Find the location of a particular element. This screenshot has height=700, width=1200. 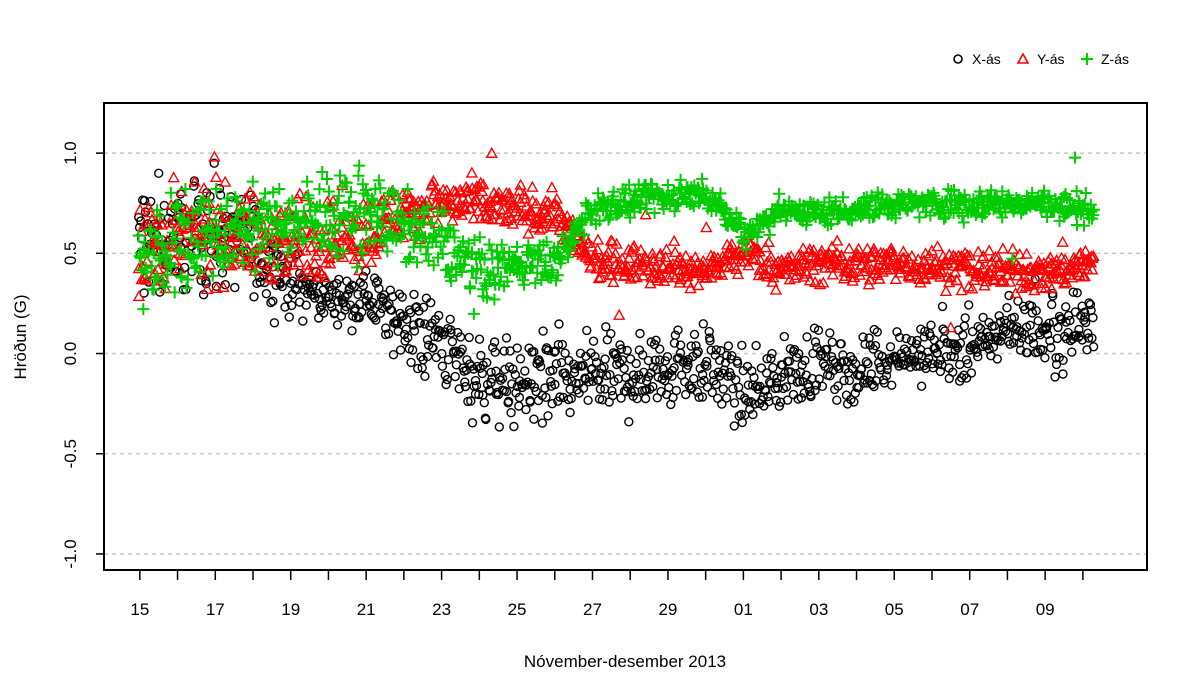

x-tick-label: 05 is located at coordinates (894, 609).